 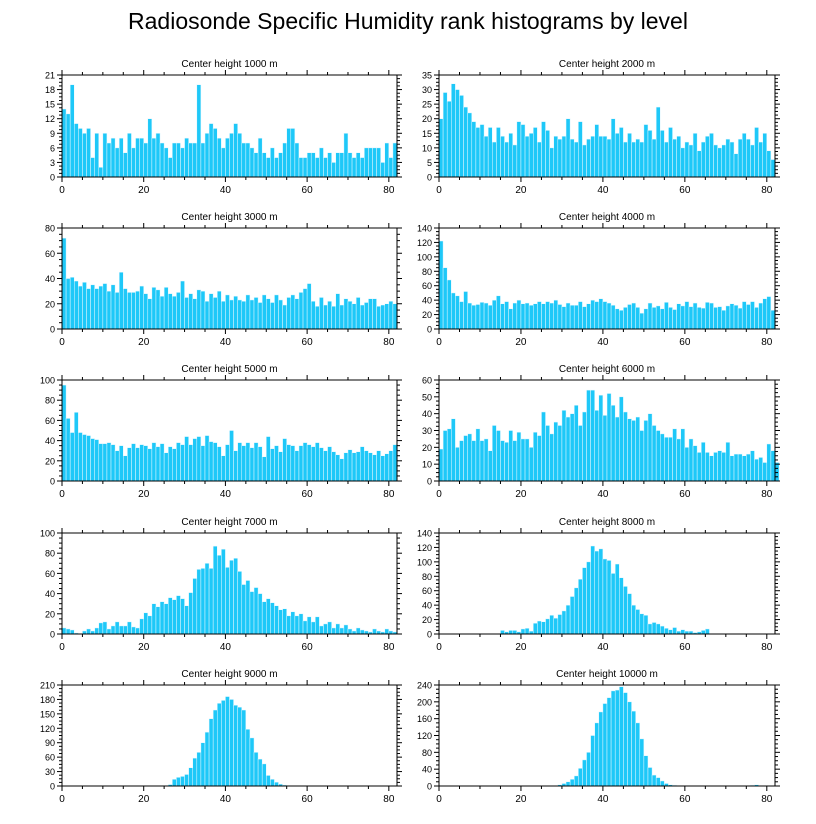 I want to click on y-tick-label: 20, so click(x=427, y=315).